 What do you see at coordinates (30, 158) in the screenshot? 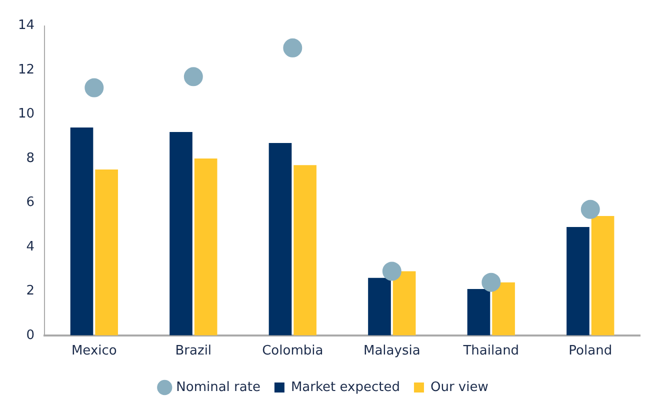
I see `y-tick-label: 8` at bounding box center [30, 158].